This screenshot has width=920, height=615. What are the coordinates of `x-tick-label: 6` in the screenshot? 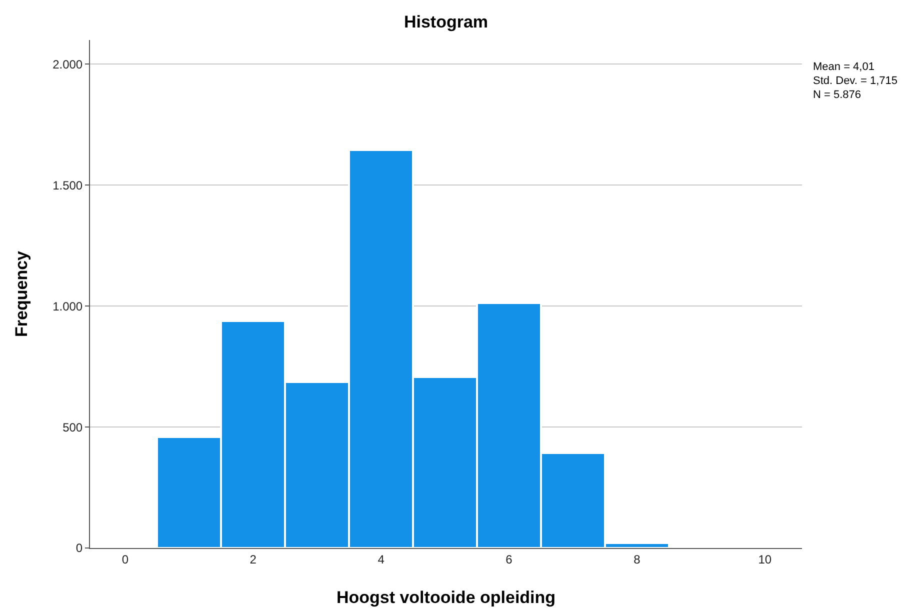 It's located at (509, 559).